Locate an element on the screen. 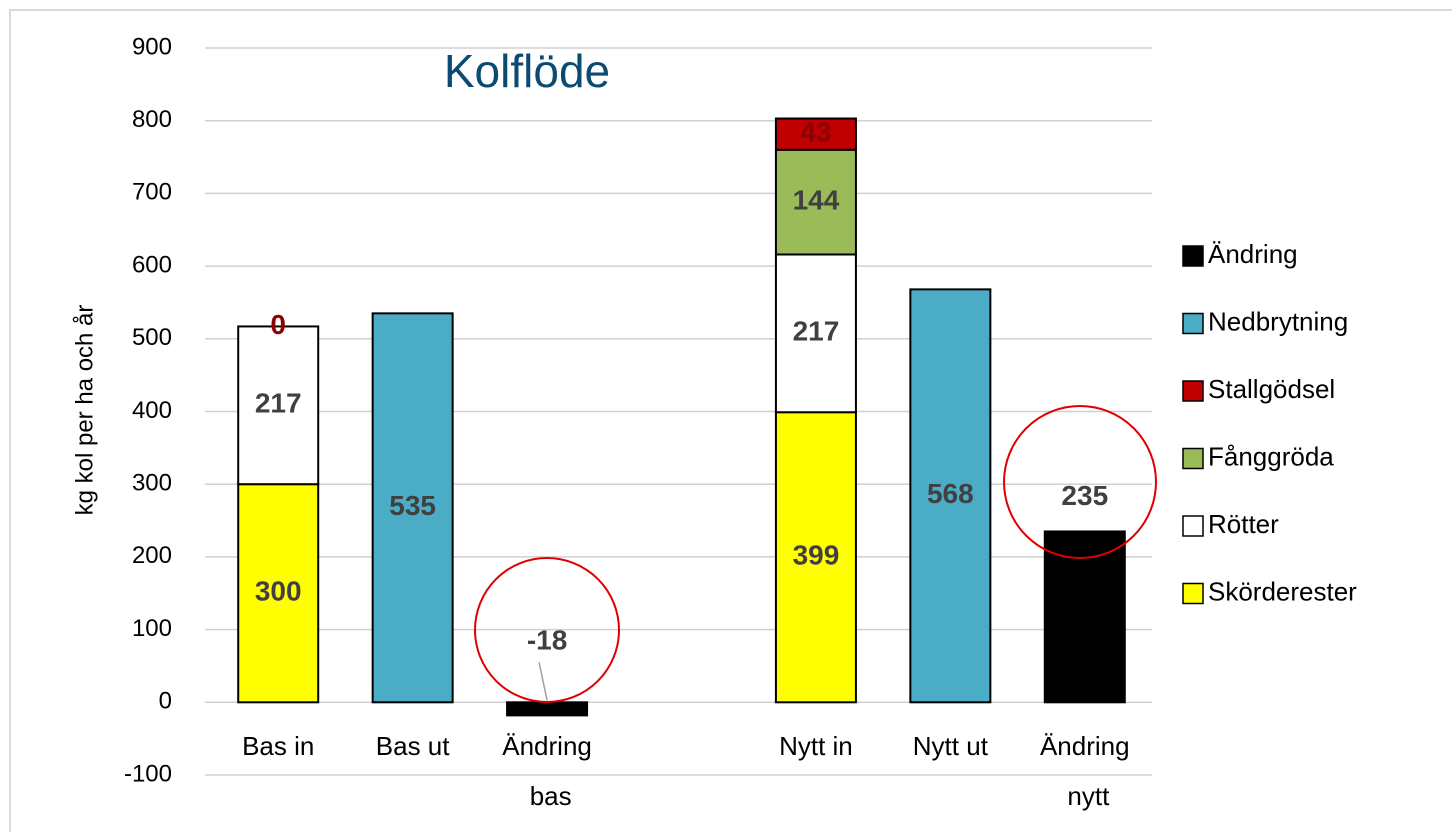 The width and height of the screenshot is (1452, 832). y-tick-label: 900 is located at coordinates (152, 46).